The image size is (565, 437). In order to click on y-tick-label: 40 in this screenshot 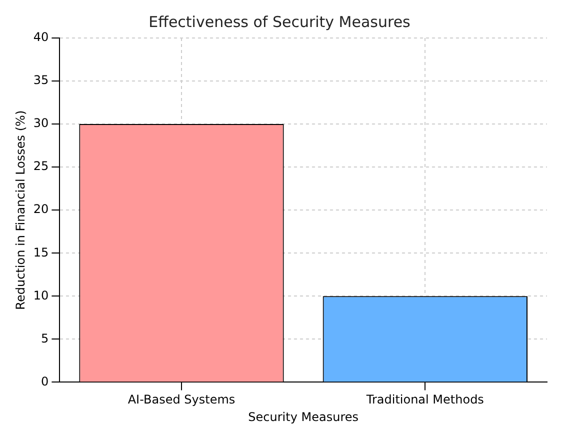, I will do `click(41, 37)`.